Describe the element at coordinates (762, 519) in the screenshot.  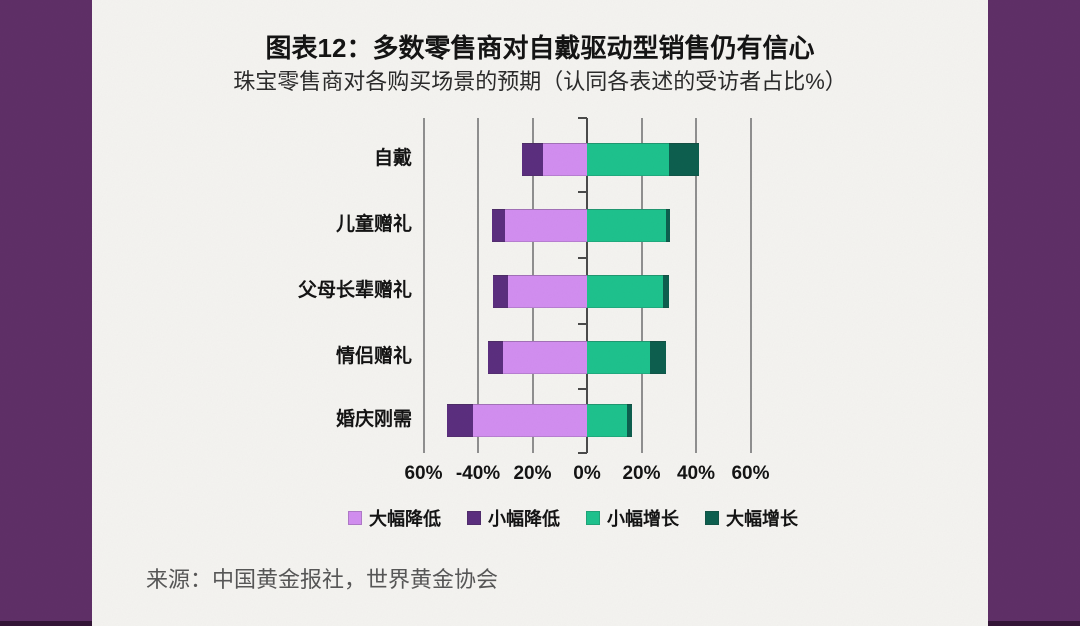
I see `legend-label: 大幅增长` at that location.